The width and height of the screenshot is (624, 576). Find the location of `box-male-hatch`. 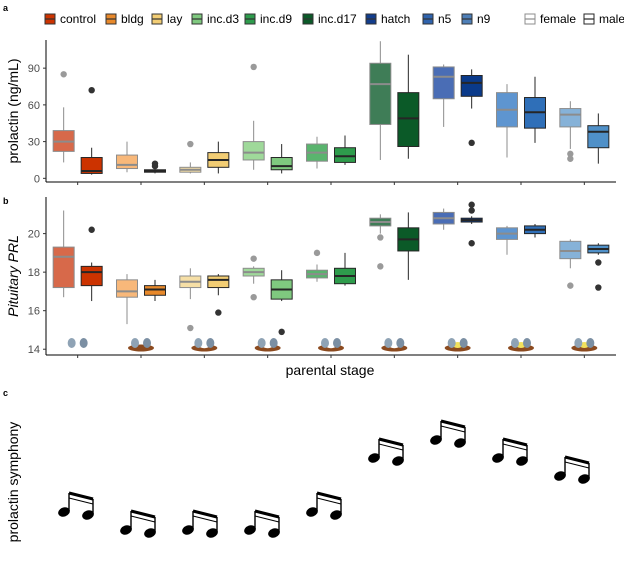

box-male-hatch is located at coordinates (471, 224).